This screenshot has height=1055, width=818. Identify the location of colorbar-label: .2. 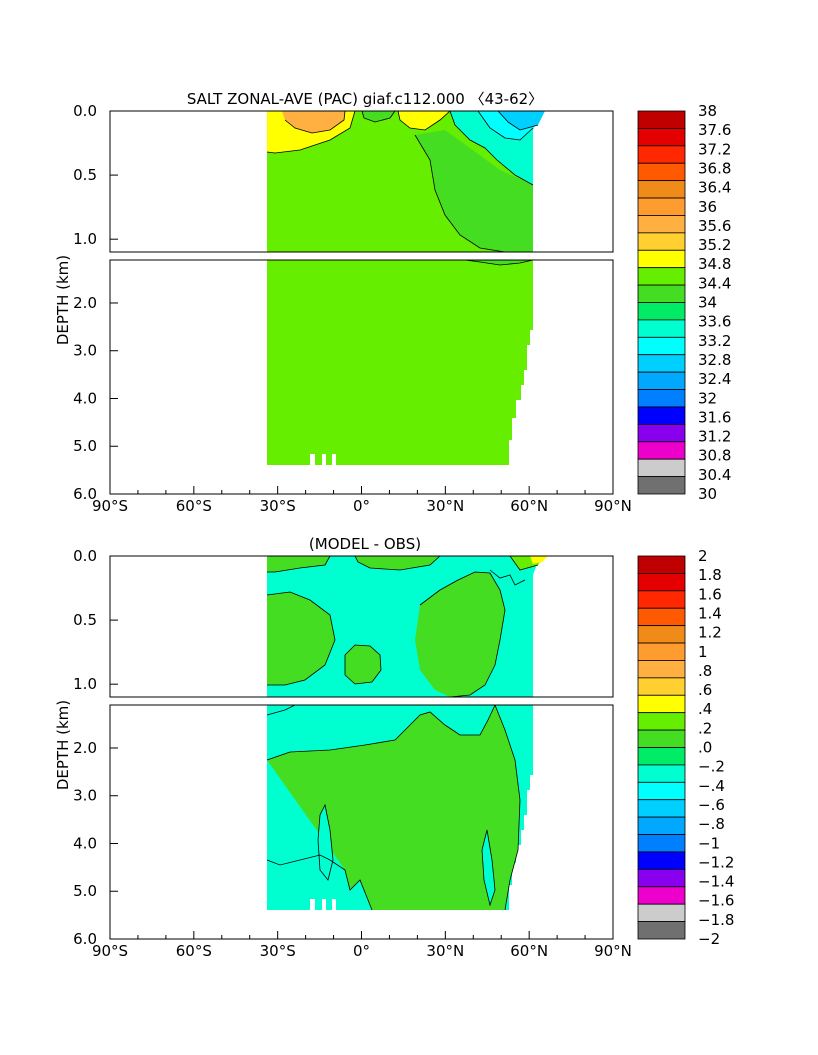
(705, 728).